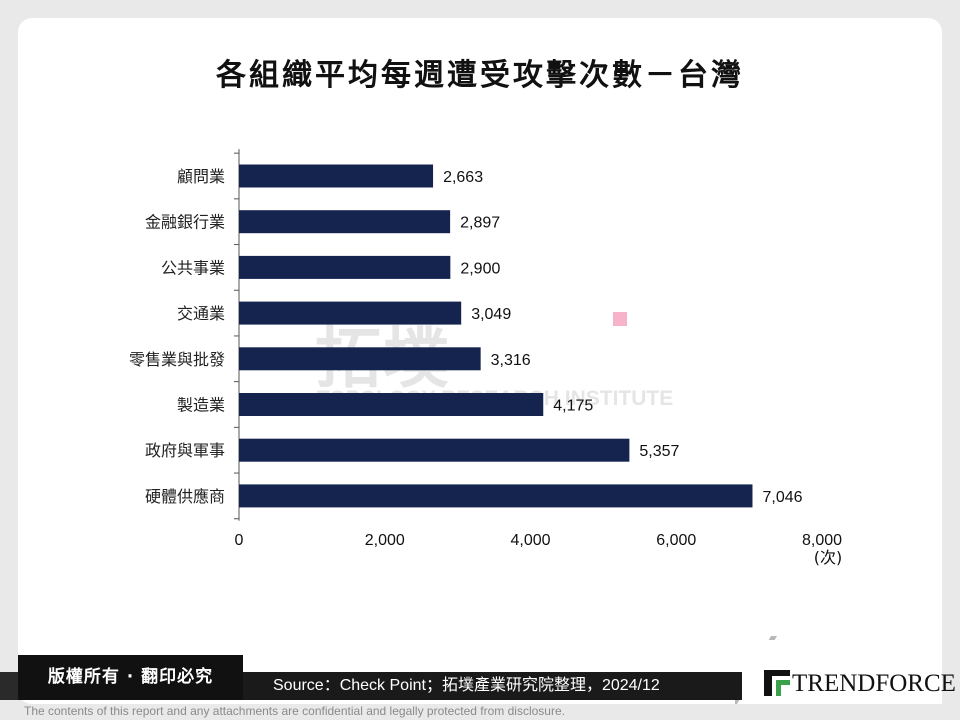 The width and height of the screenshot is (960, 720). What do you see at coordinates (480, 75) in the screenshot?
I see `chart-title: 各組織平均每週遭受攻擊次數－台灣` at bounding box center [480, 75].